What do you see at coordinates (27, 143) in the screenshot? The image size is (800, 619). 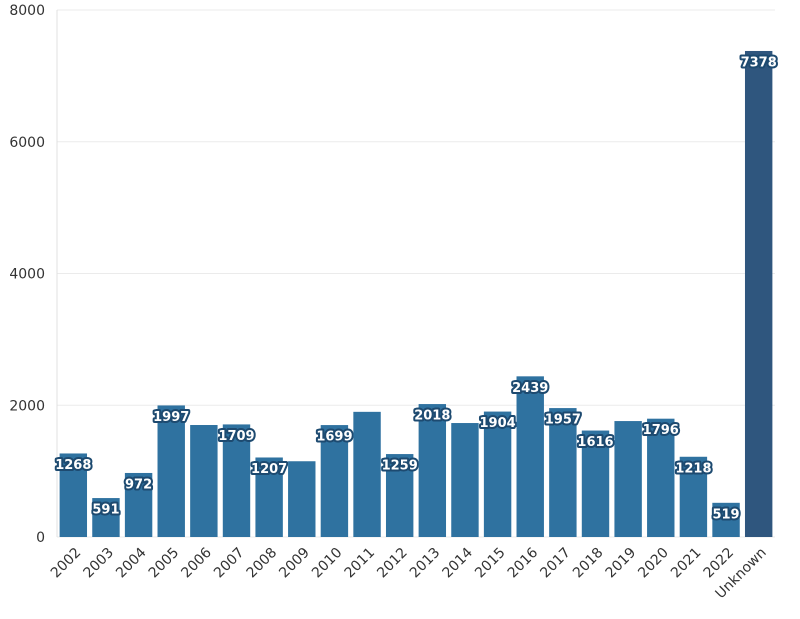 I see `y-tick-label: 6000` at bounding box center [27, 143].